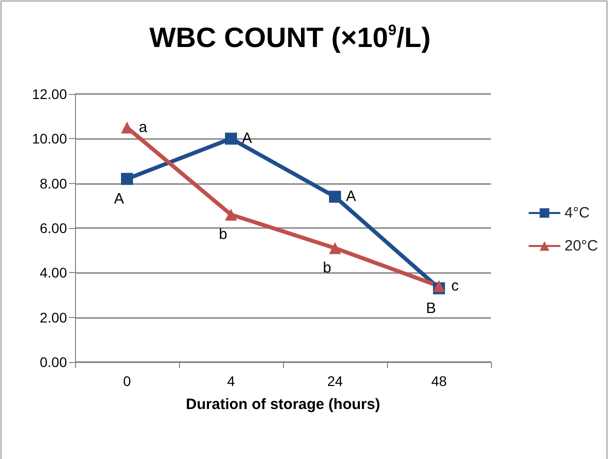  I want to click on y-tick-label: 8.00, so click(54, 183).